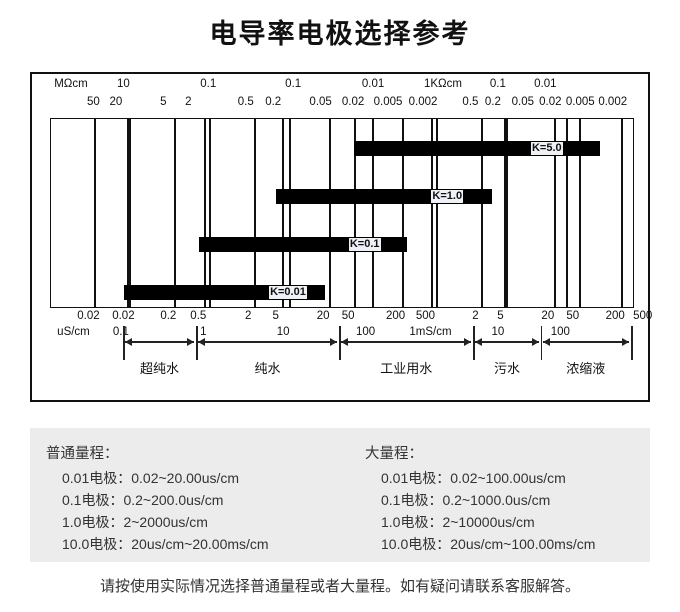 The image size is (680, 612). Describe the element at coordinates (188, 102) in the screenshot. I see `top-tick-label: 2` at that location.